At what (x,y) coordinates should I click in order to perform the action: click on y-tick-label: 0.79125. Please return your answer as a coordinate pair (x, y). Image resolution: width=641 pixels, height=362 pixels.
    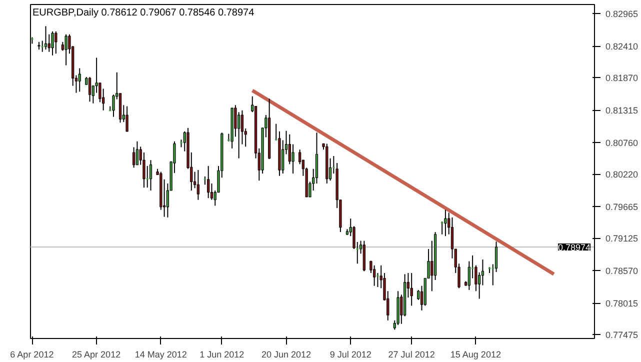
    Looking at the image, I should click on (622, 239).